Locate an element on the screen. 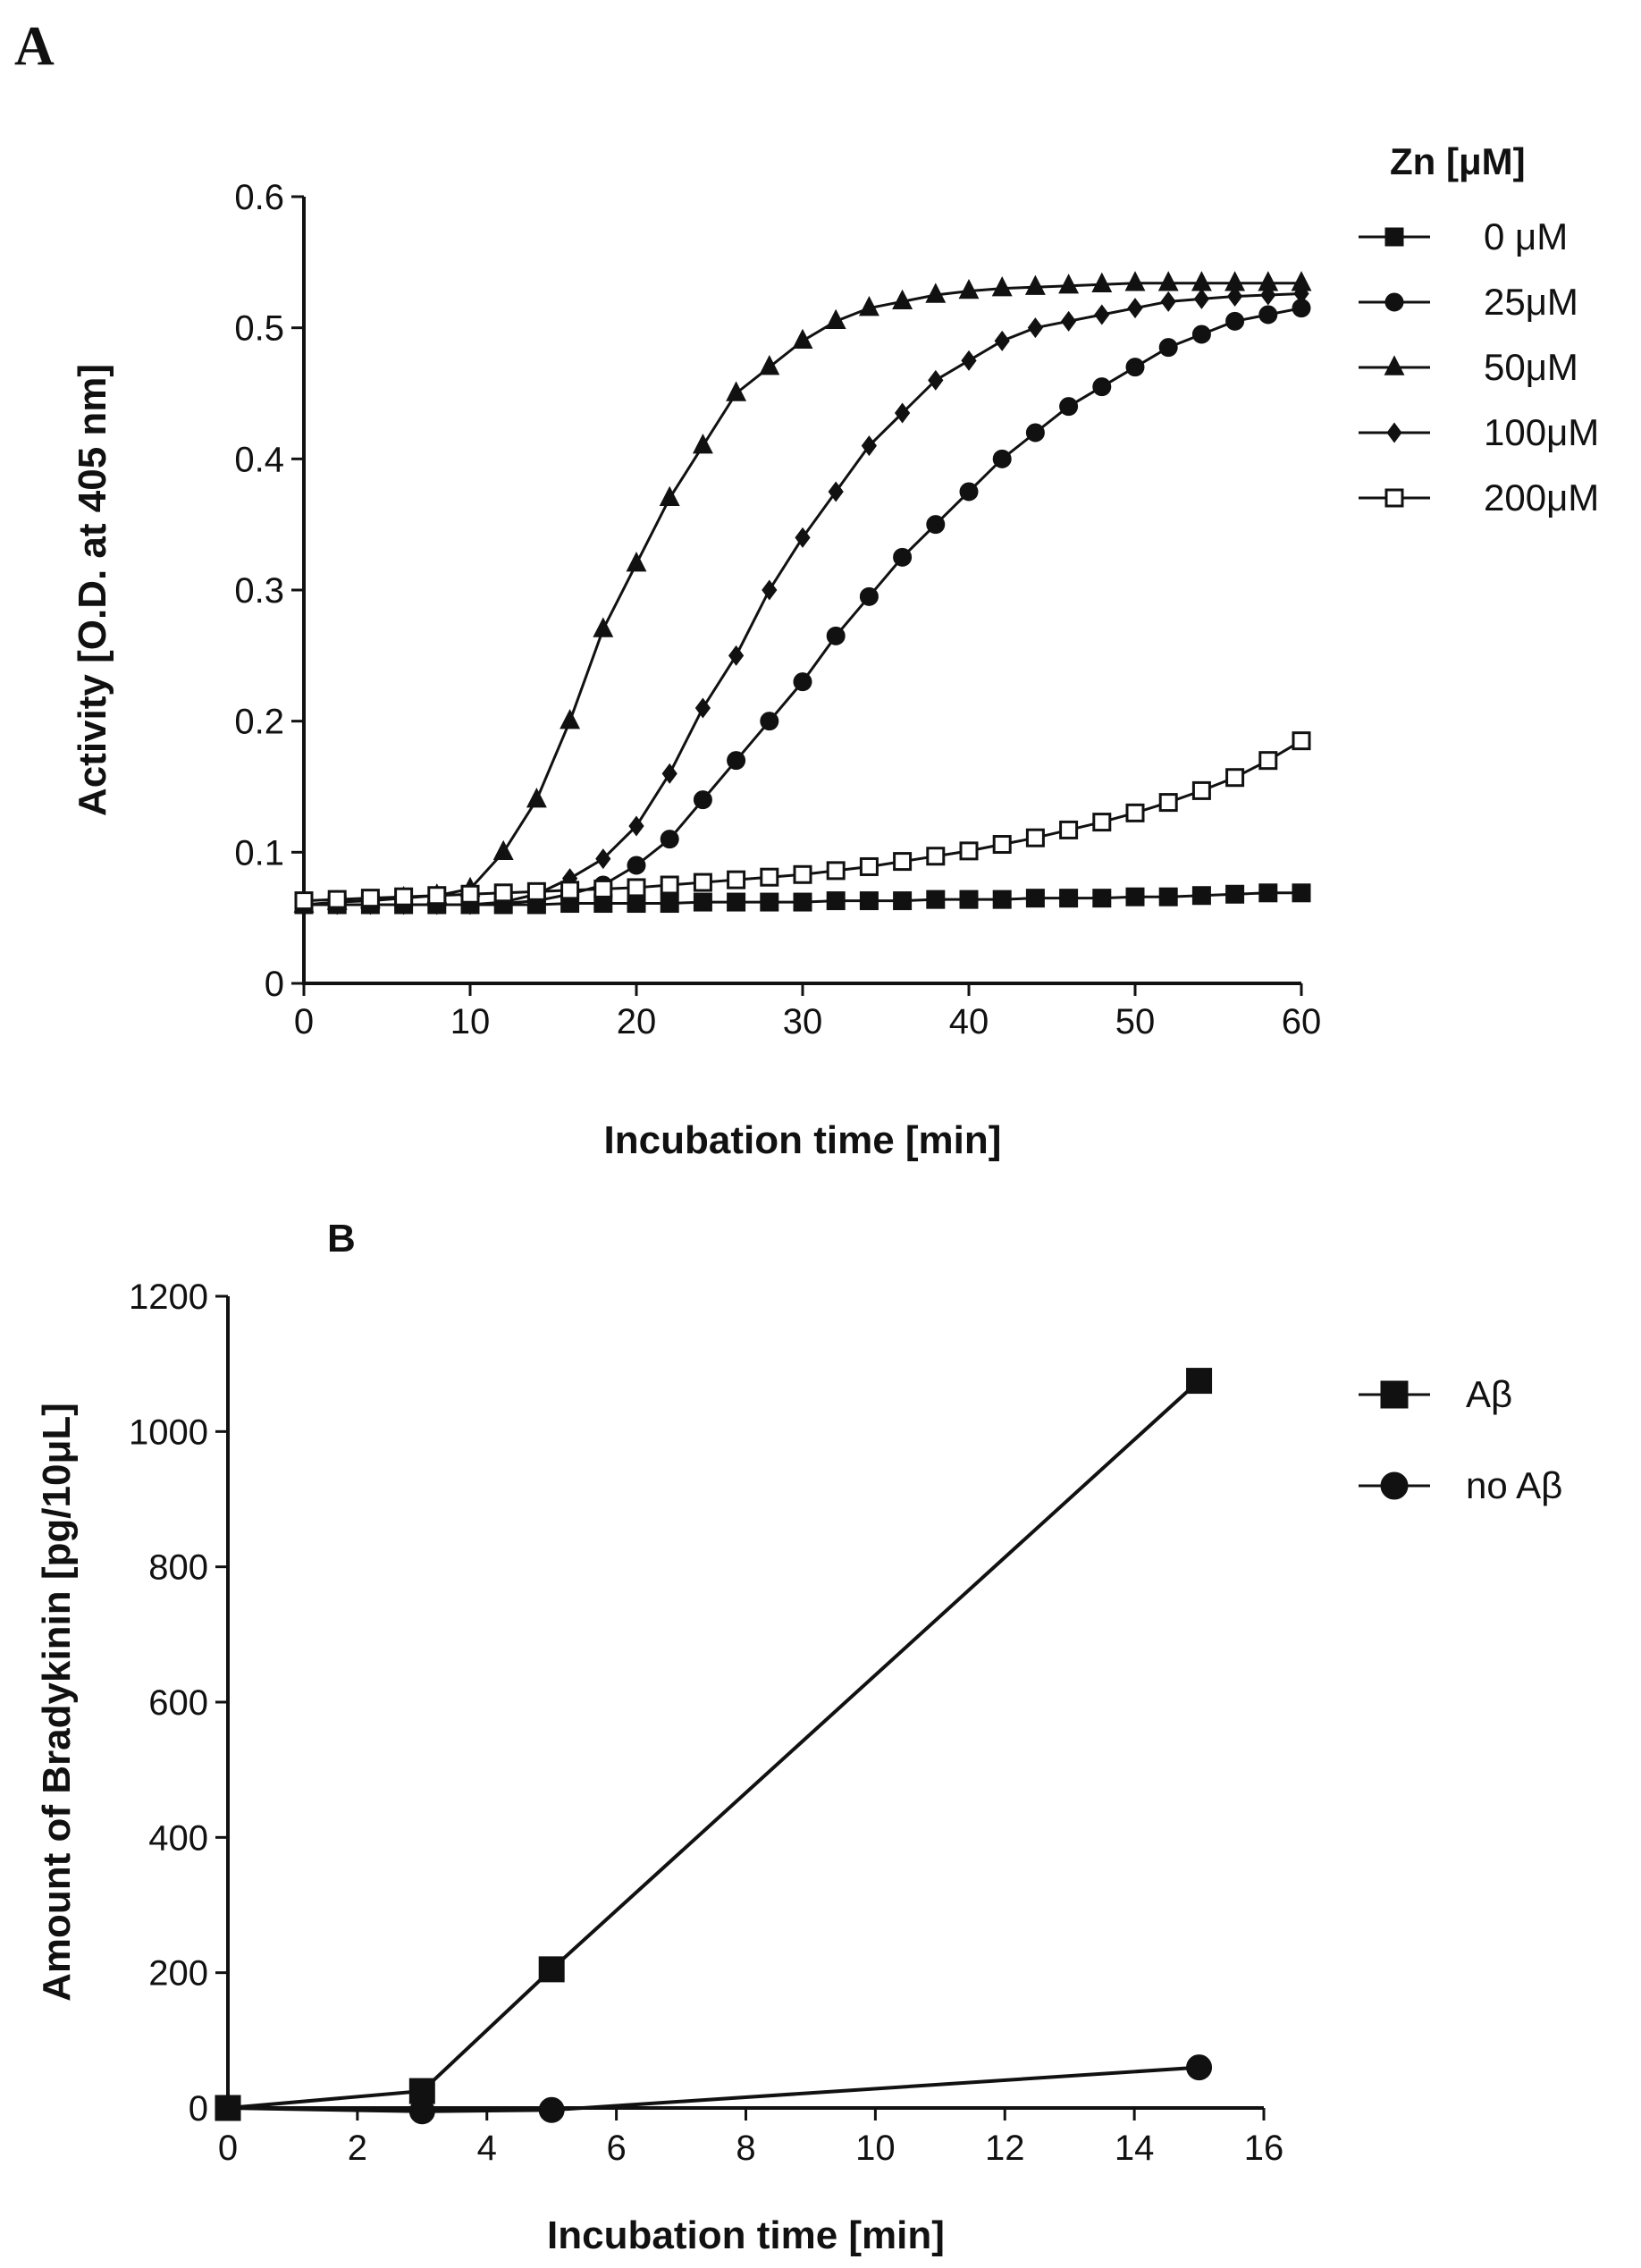 This screenshot has width=1641, height=2268. y-tick-label: 0.2 is located at coordinates (259, 722).